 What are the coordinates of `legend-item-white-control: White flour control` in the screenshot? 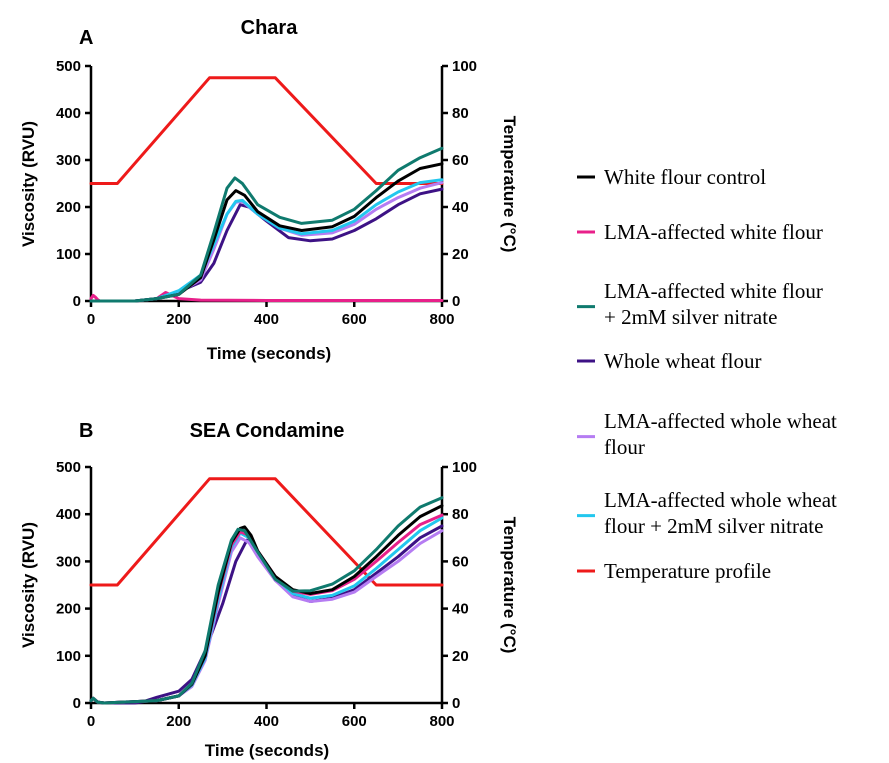 It's located at (671, 177).